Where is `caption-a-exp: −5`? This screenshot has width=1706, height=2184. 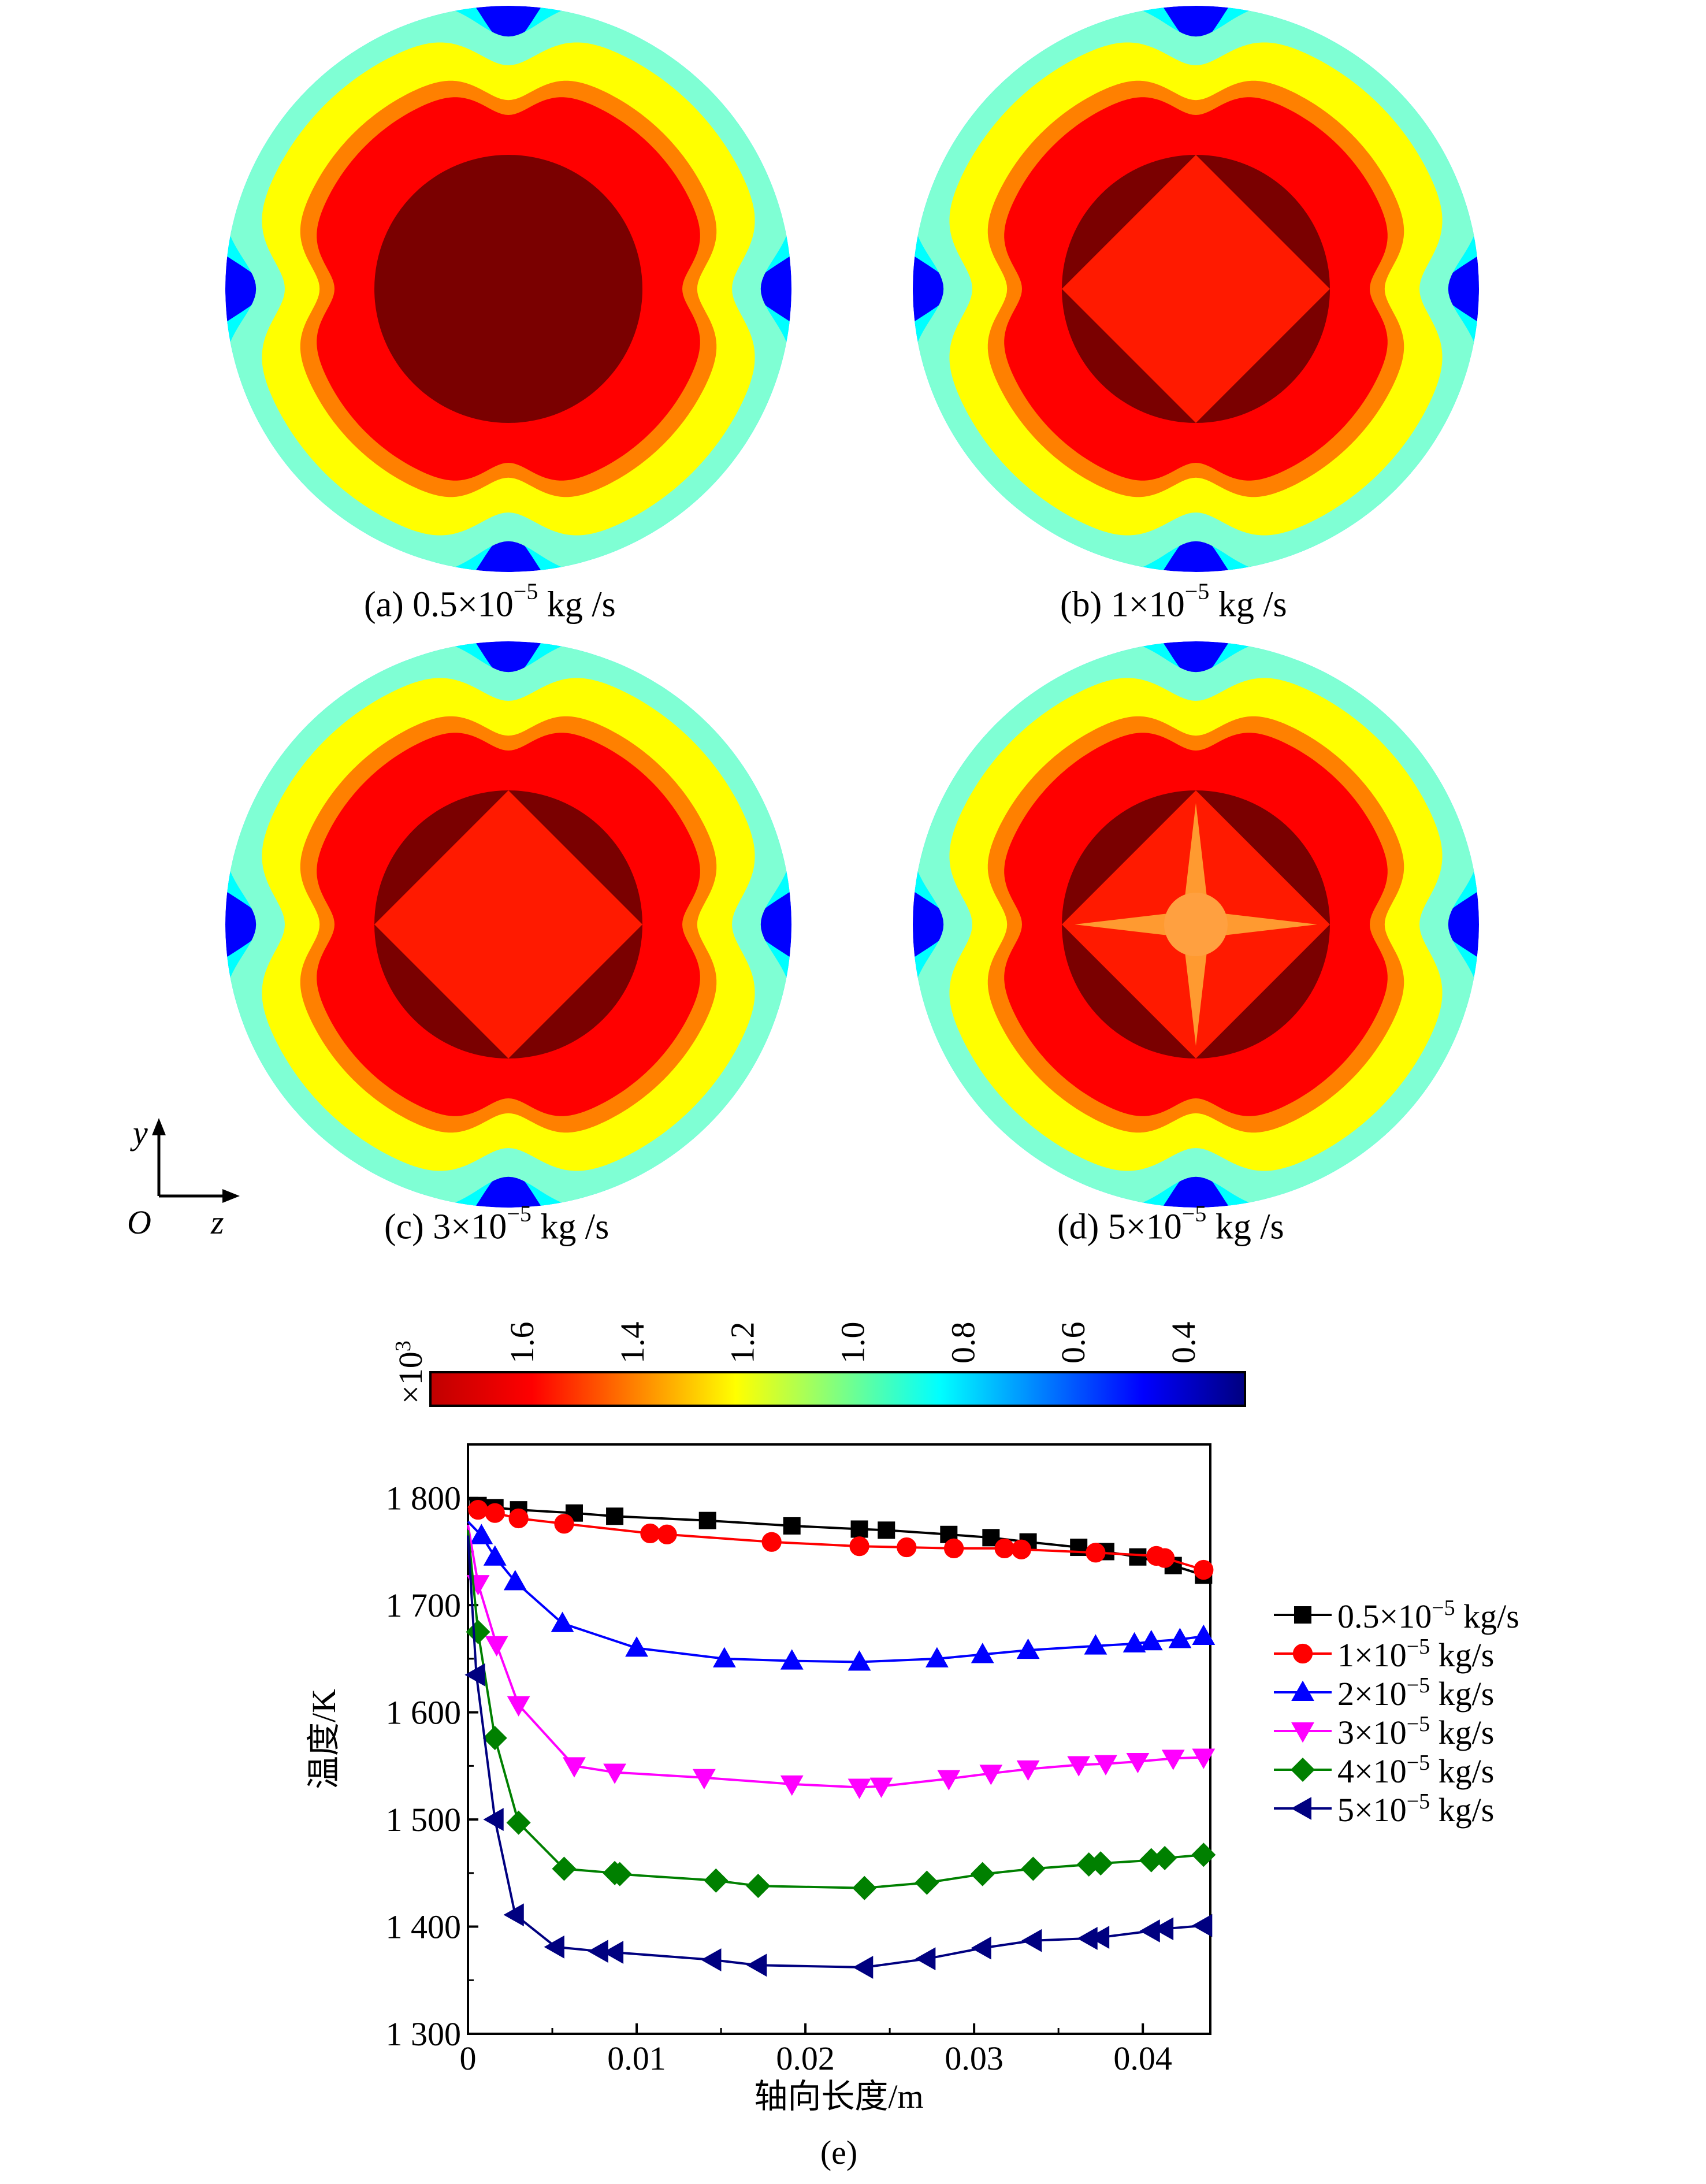 caption-a-exp: −5 is located at coordinates (525, 591).